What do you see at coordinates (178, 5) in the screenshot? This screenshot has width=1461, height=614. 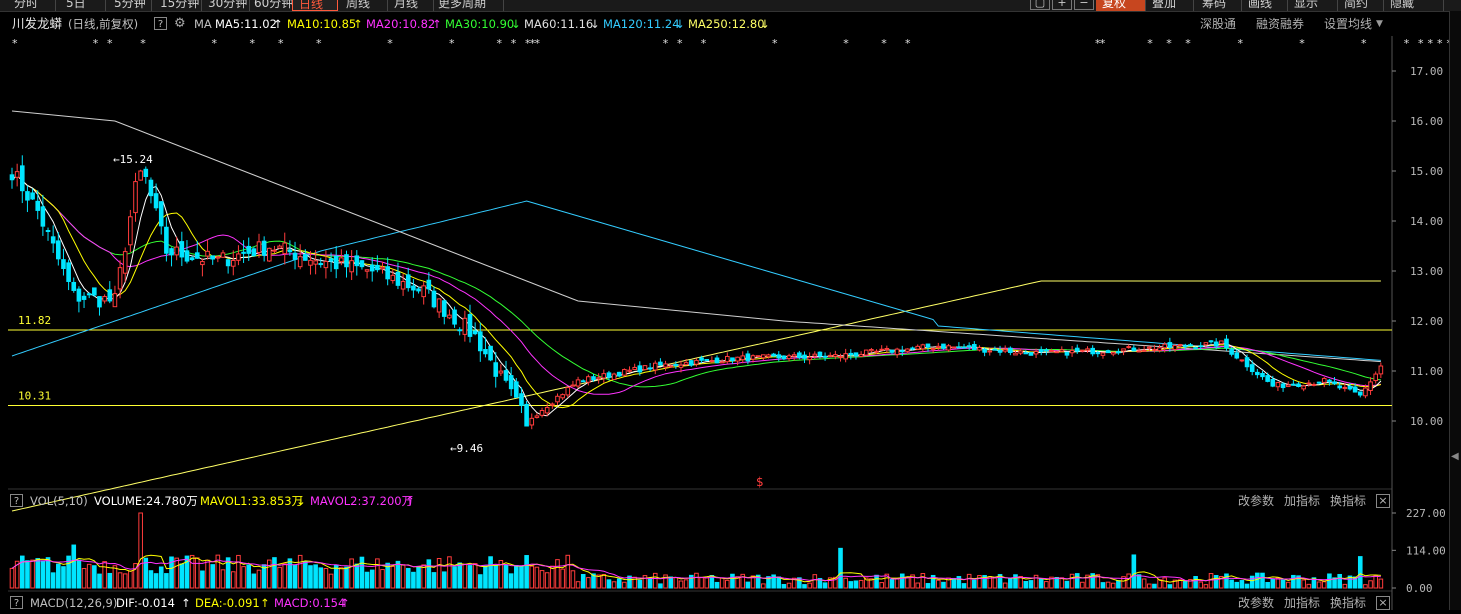 I see `tab-15min: 15分钟` at bounding box center [178, 5].